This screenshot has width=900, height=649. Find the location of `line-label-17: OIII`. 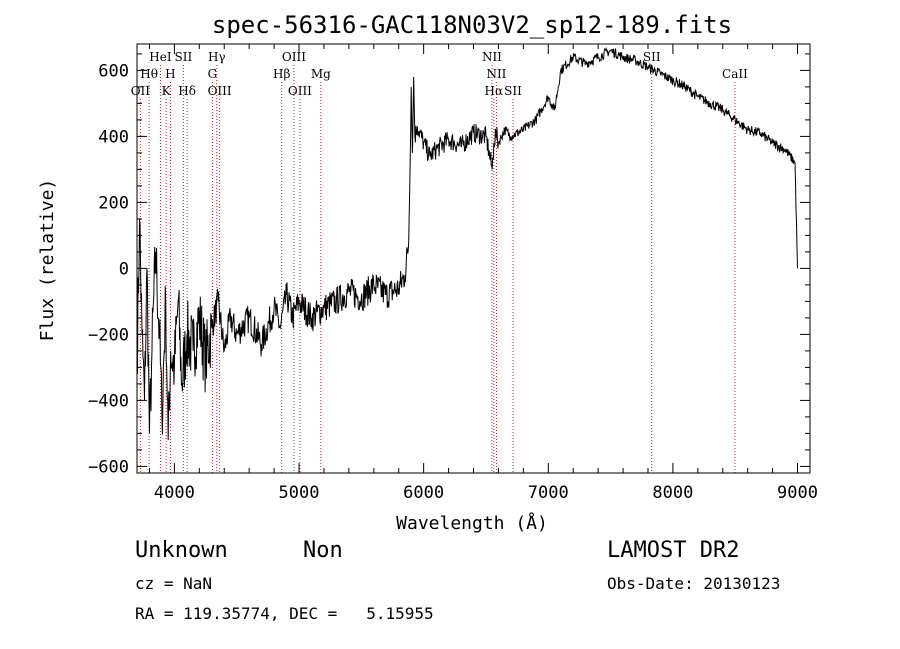

line-label-17: OIII is located at coordinates (300, 91).